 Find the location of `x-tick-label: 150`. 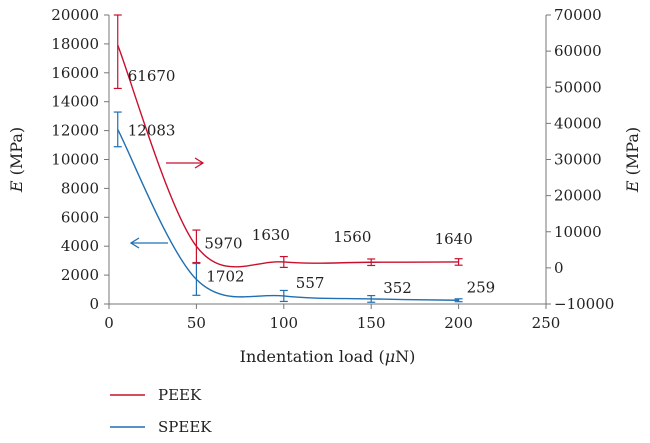

x-tick-label: 150 is located at coordinates (371, 323).